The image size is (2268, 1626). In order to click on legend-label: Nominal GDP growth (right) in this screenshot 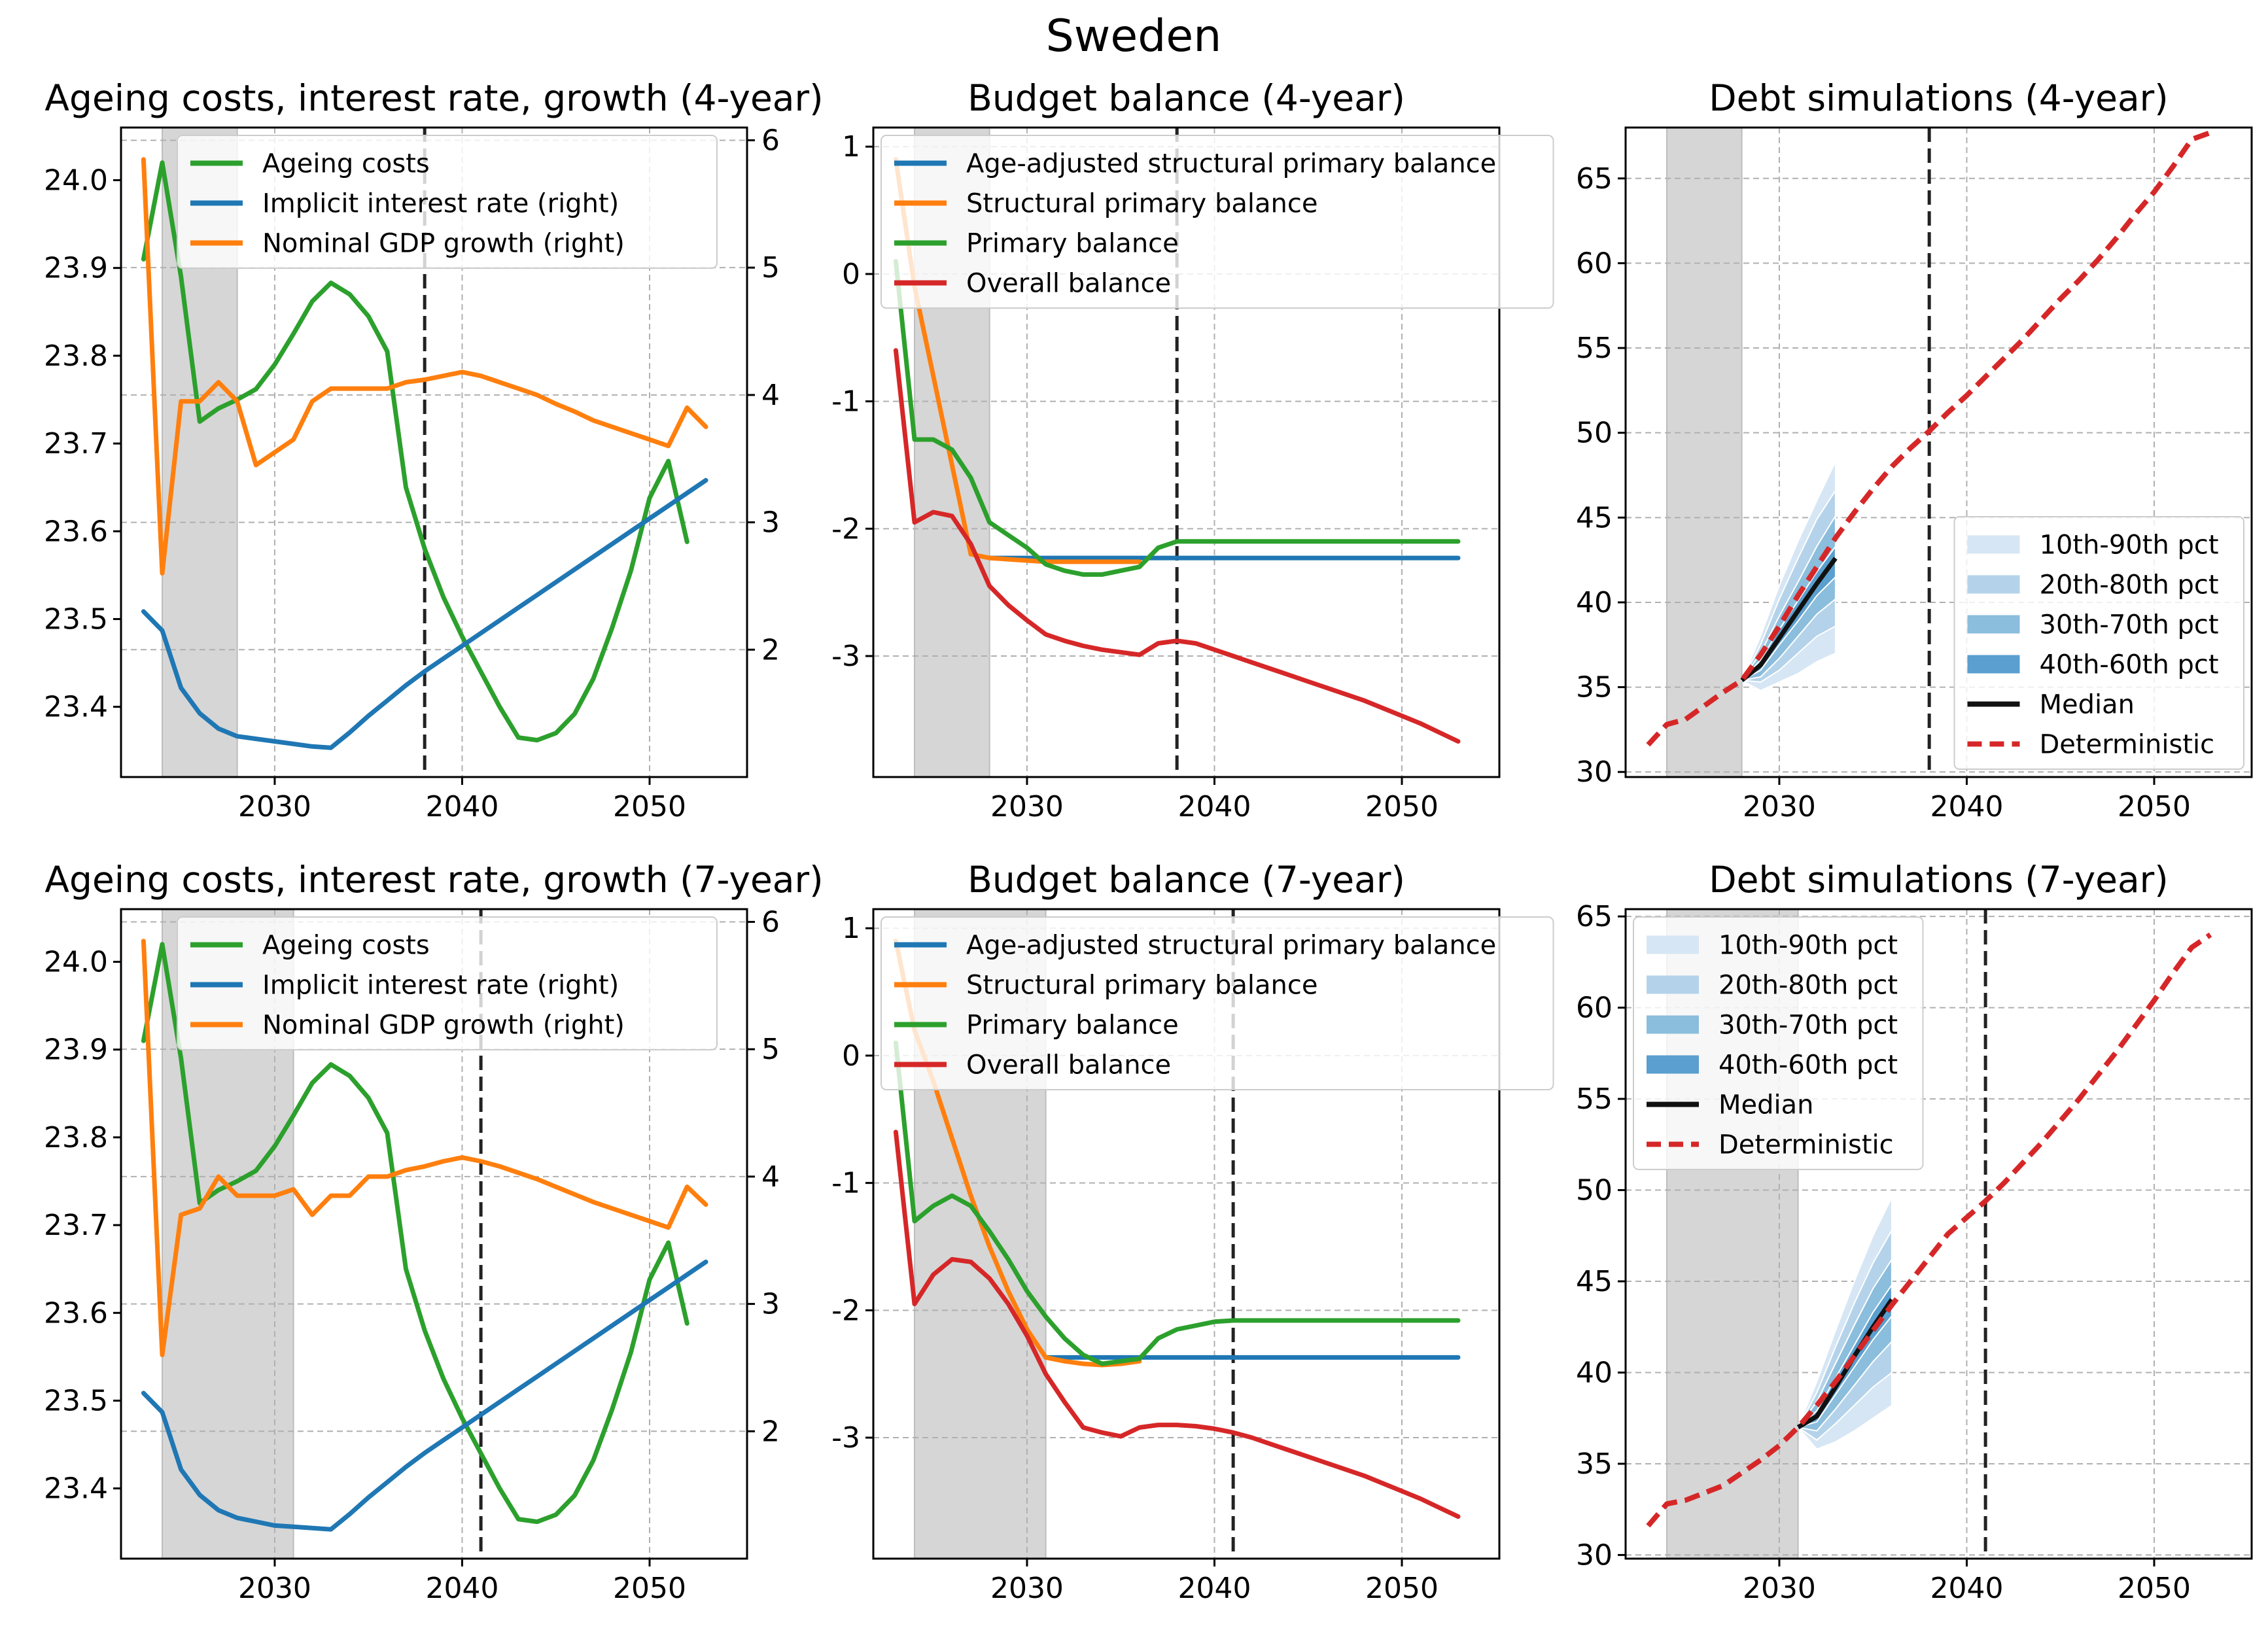, I will do `click(444, 244)`.